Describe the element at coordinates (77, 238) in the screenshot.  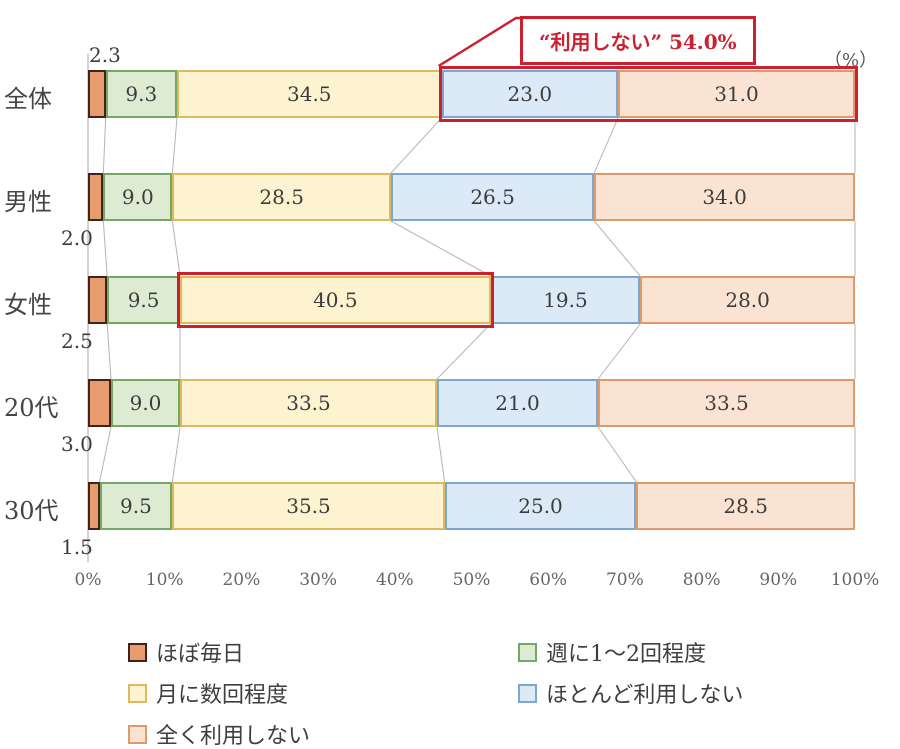
I see `bar-value-outside: 2.0` at that location.